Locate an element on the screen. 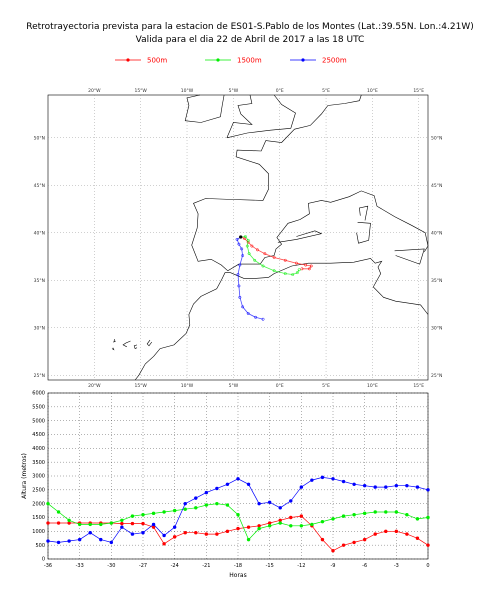 This screenshot has width=500, height=595. y-tick-label: 2000 is located at coordinates (38, 504).